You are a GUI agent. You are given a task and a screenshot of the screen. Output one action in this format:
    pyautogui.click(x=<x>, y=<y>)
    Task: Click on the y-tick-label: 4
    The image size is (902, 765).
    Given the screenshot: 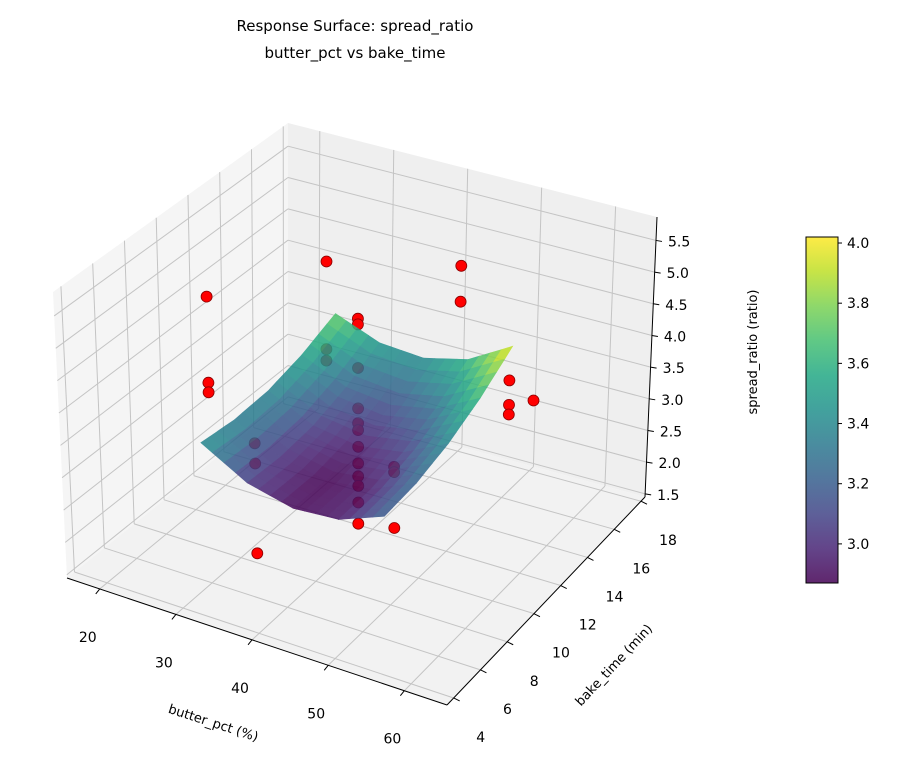 What is the action you would take?
    pyautogui.click(x=480, y=738)
    